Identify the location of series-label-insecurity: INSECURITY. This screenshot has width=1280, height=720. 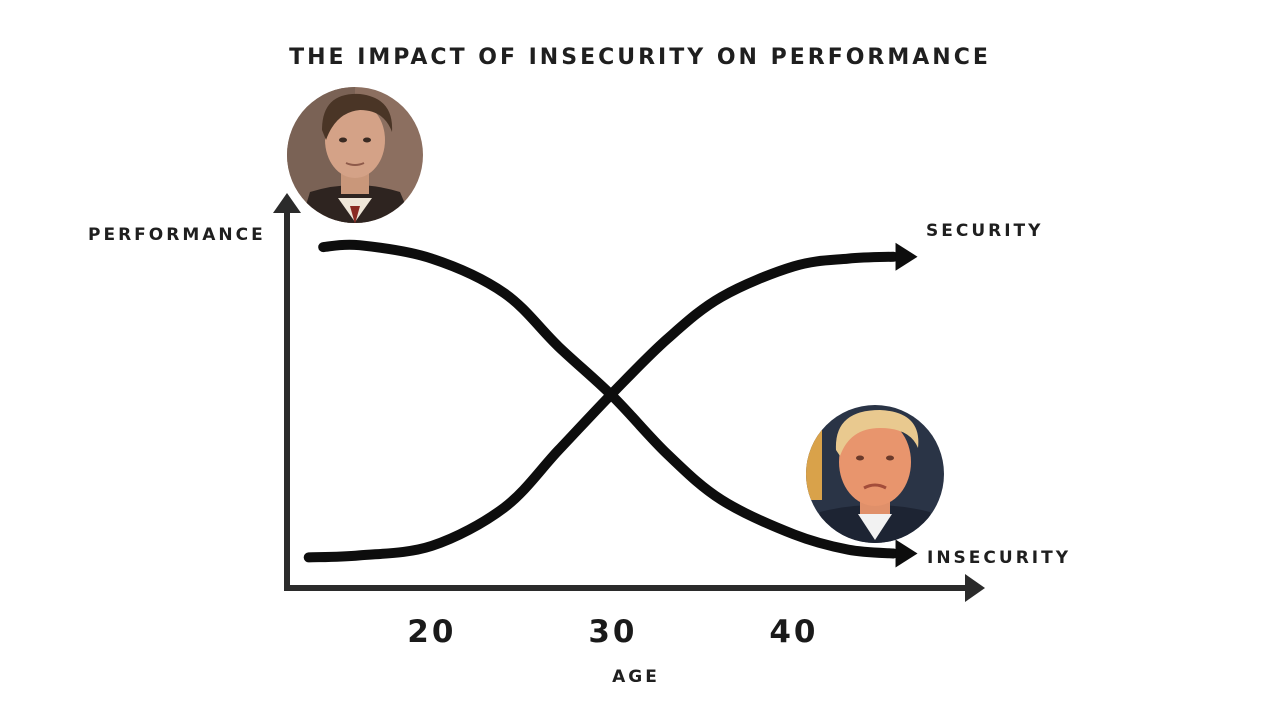
(999, 558).